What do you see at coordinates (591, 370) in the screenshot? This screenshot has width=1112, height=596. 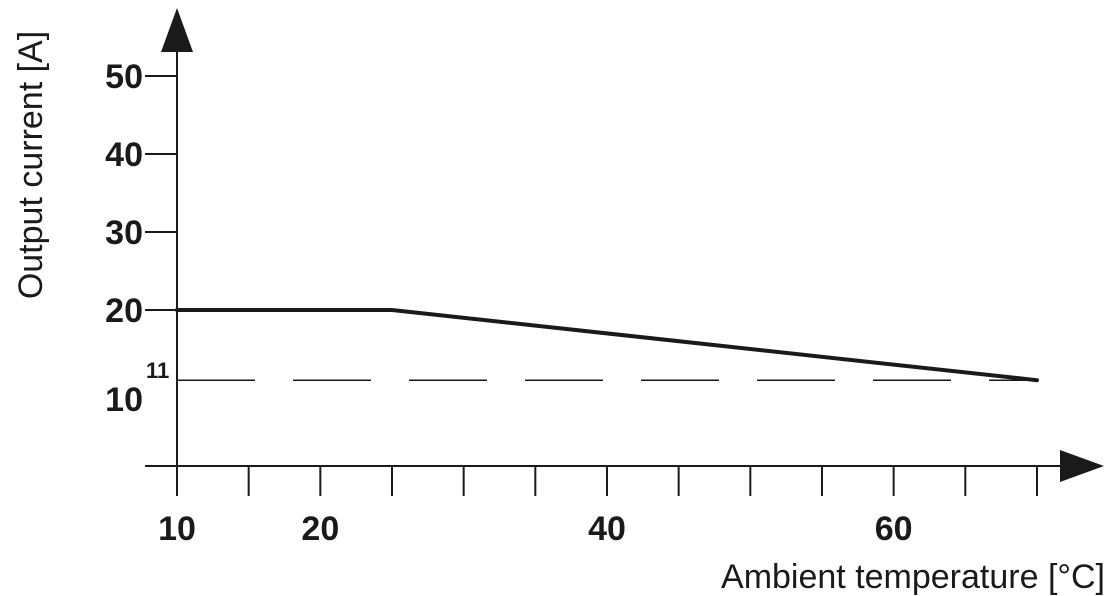 I see `reference-line-group: 11` at bounding box center [591, 370].